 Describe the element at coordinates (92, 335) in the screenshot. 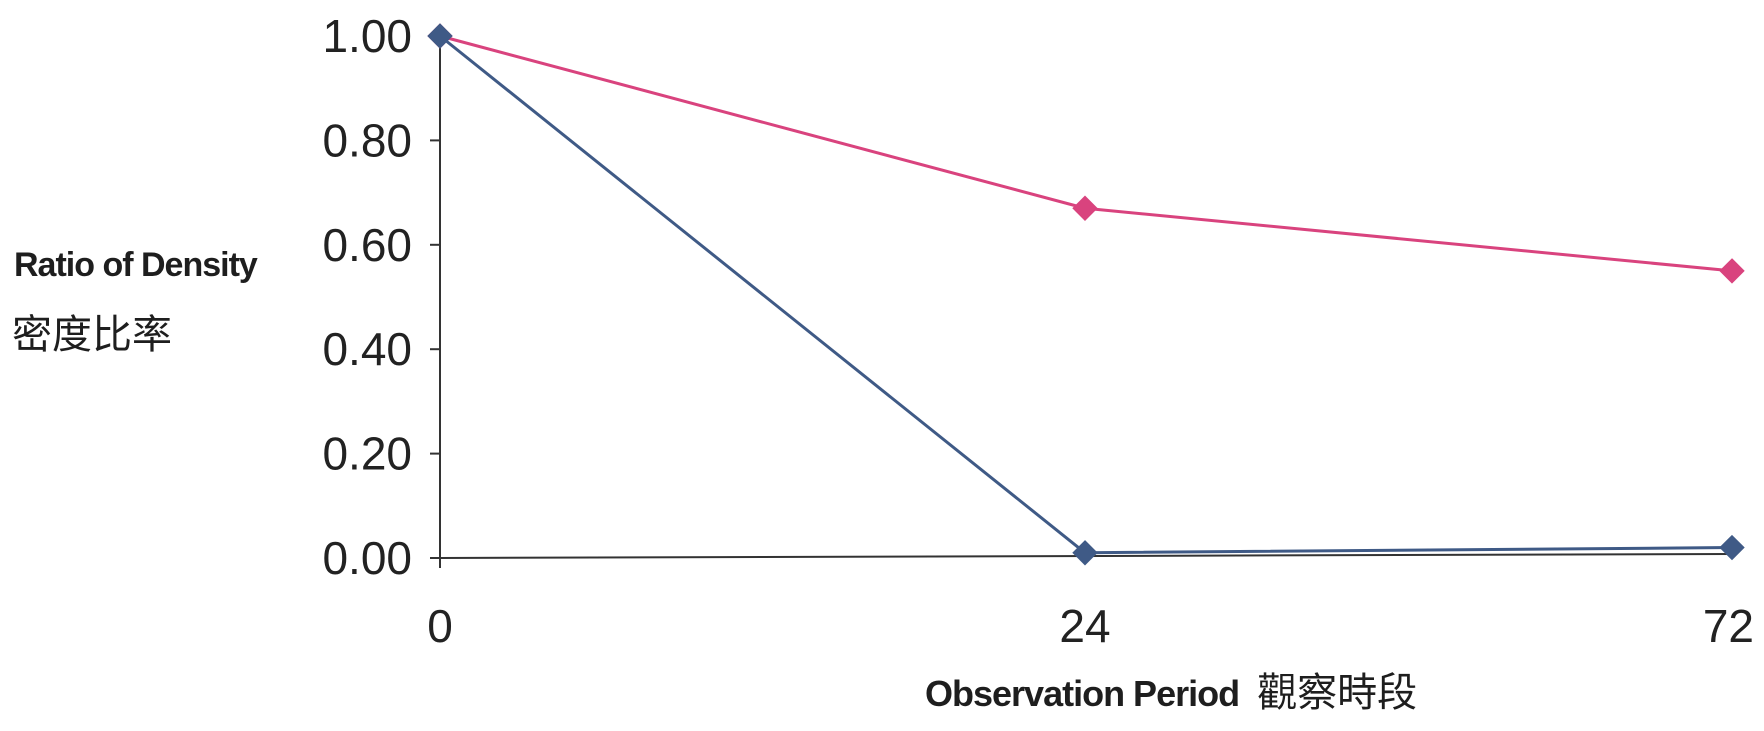

I see `y-axis-title-chinese: 密度比率` at that location.